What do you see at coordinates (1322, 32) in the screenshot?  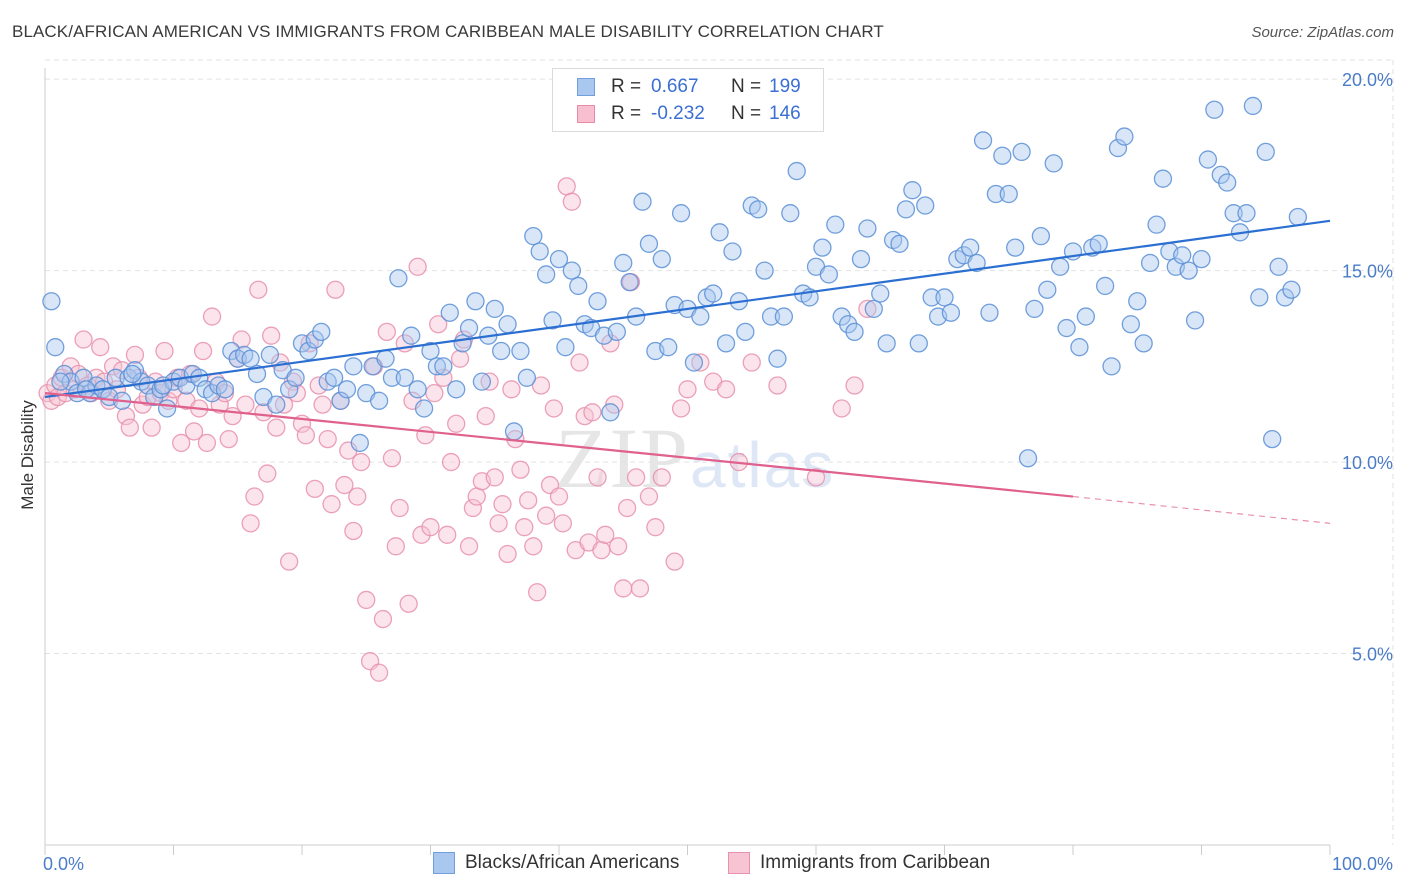 I see `chart-source: Source: ZipAtlas.com` at bounding box center [1322, 32].